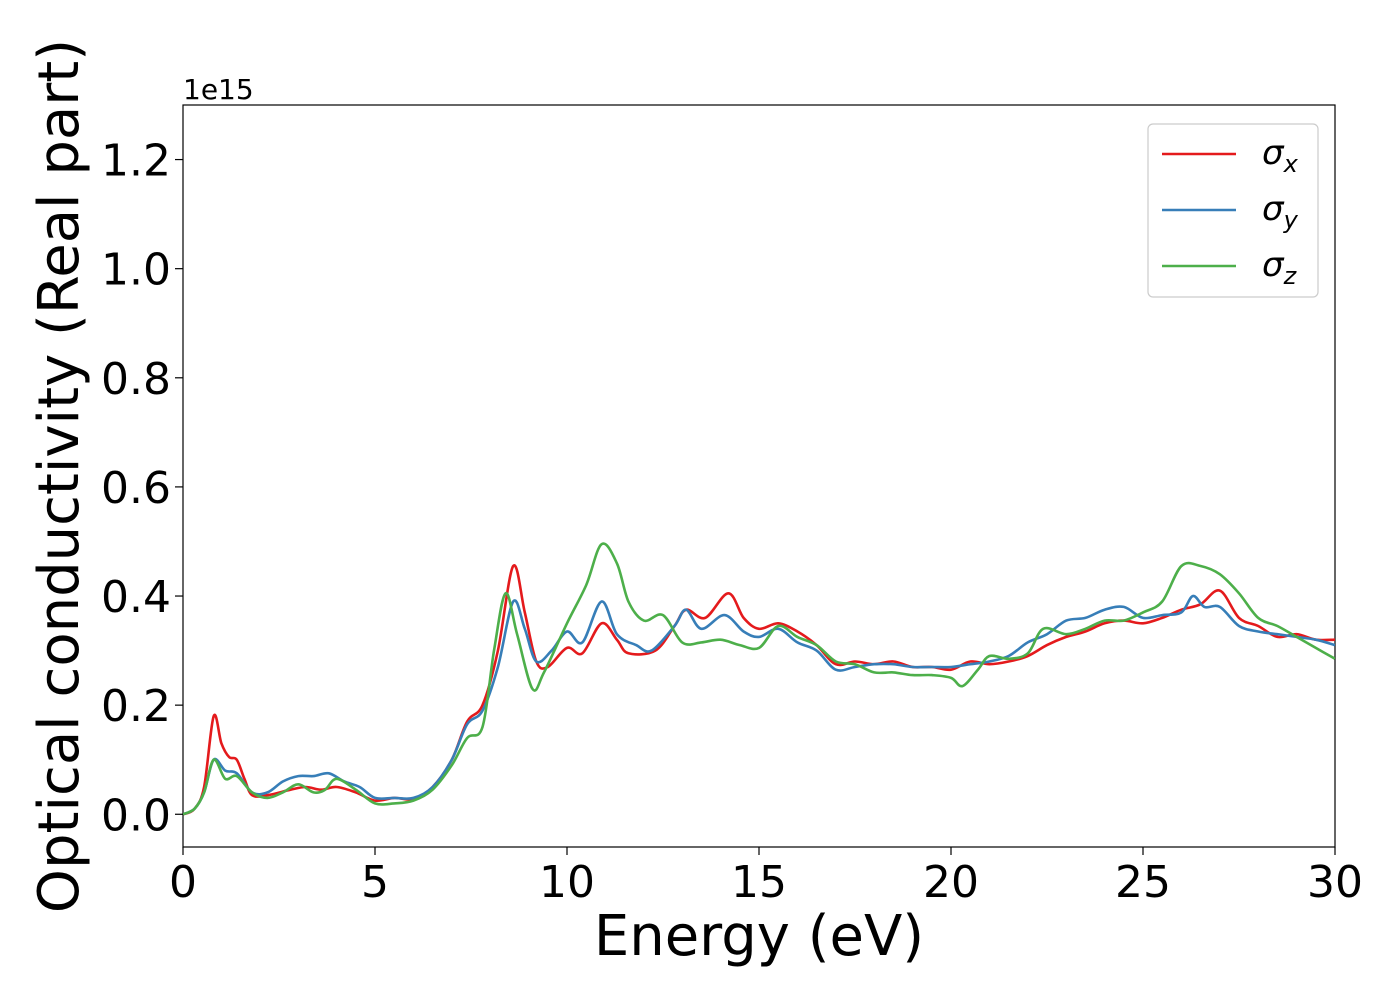 This screenshot has width=1400, height=1000. I want to click on x-tick-label: 15, so click(759, 882).